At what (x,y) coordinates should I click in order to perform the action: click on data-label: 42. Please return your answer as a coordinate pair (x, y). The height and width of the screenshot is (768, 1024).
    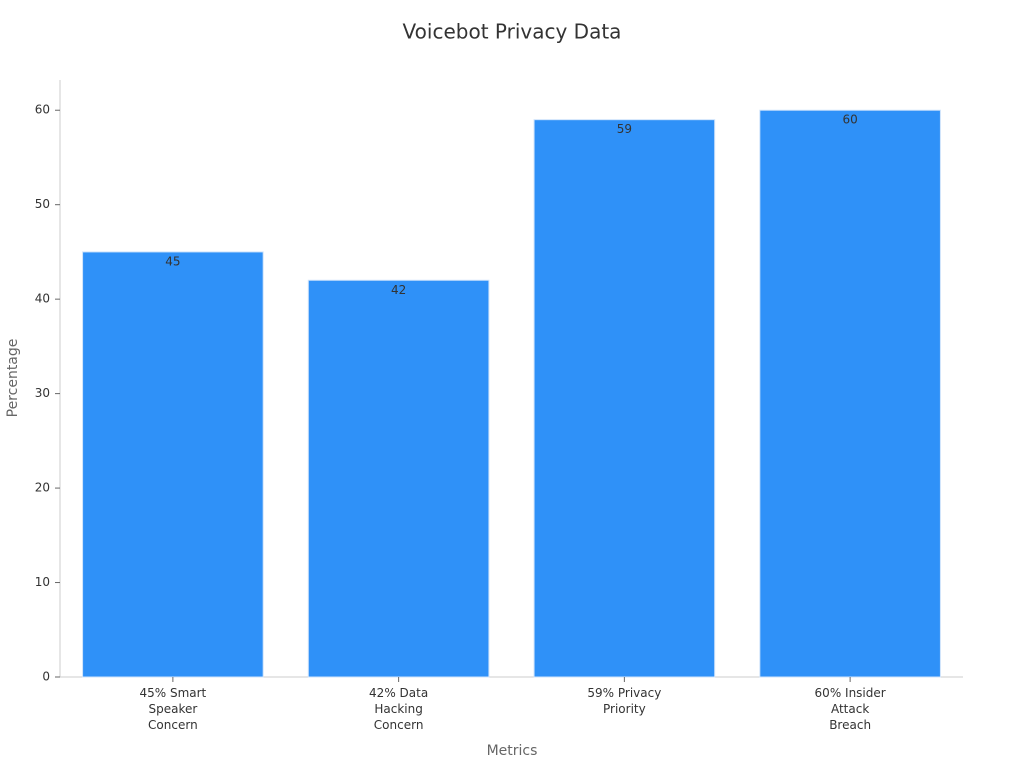
    Looking at the image, I should click on (398, 290).